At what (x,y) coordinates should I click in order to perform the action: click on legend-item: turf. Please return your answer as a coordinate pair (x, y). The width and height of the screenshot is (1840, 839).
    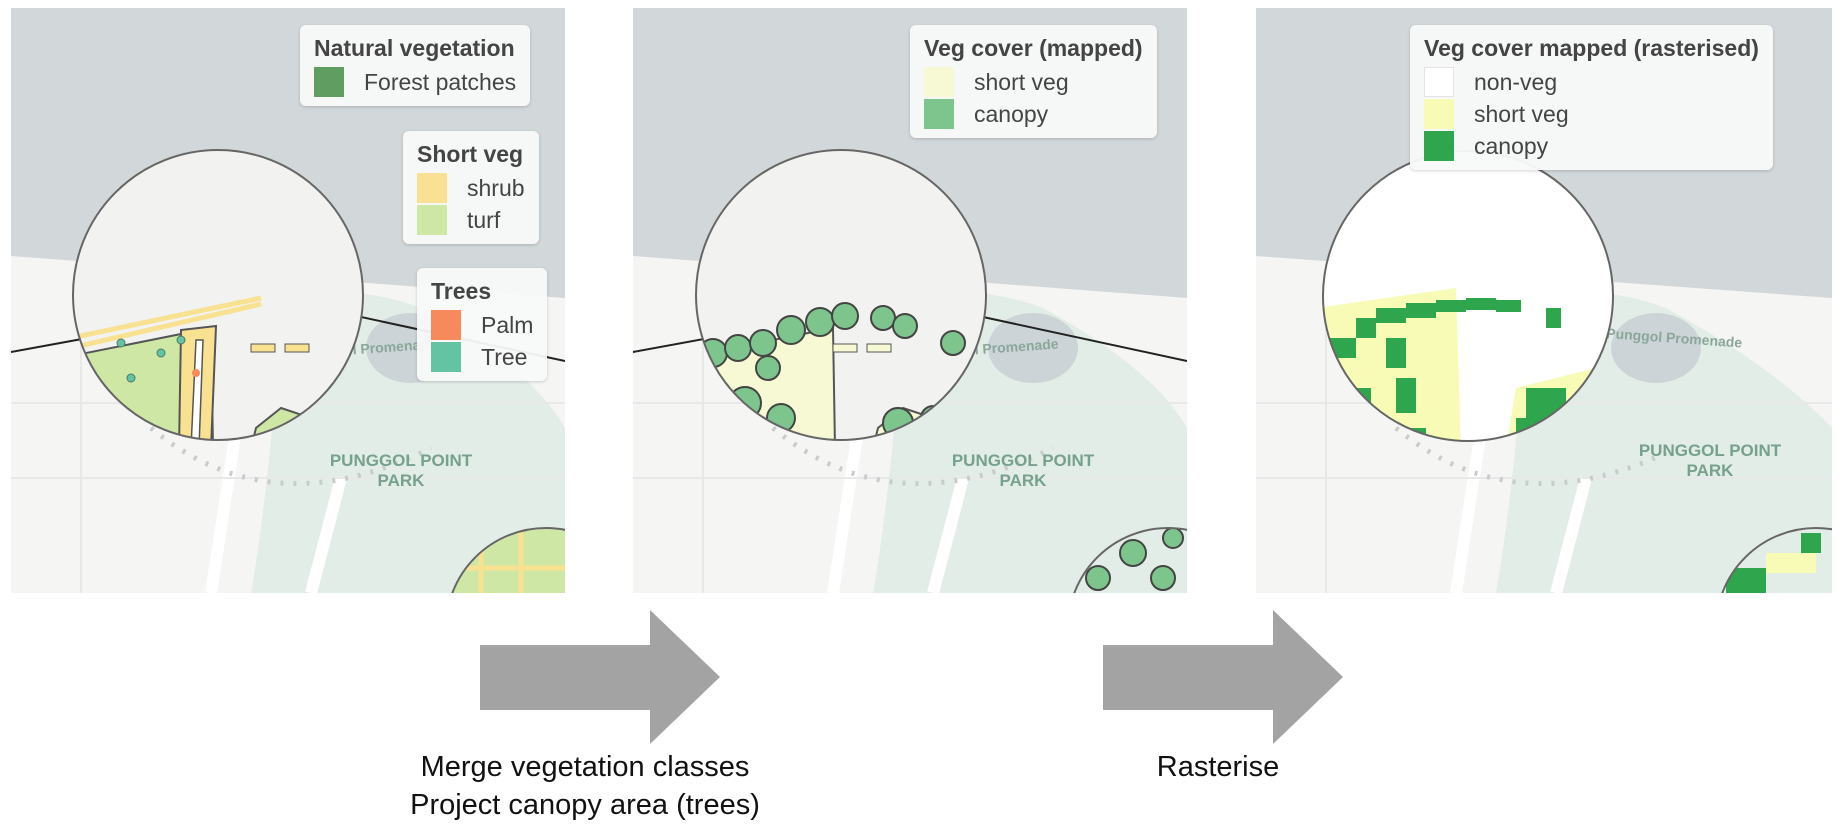
    Looking at the image, I should click on (471, 220).